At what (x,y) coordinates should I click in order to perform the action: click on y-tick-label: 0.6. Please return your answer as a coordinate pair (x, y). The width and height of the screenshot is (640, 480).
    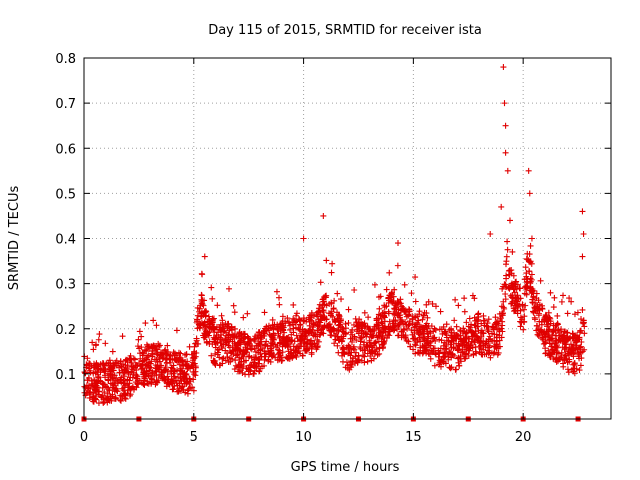
    Looking at the image, I should click on (65, 149).